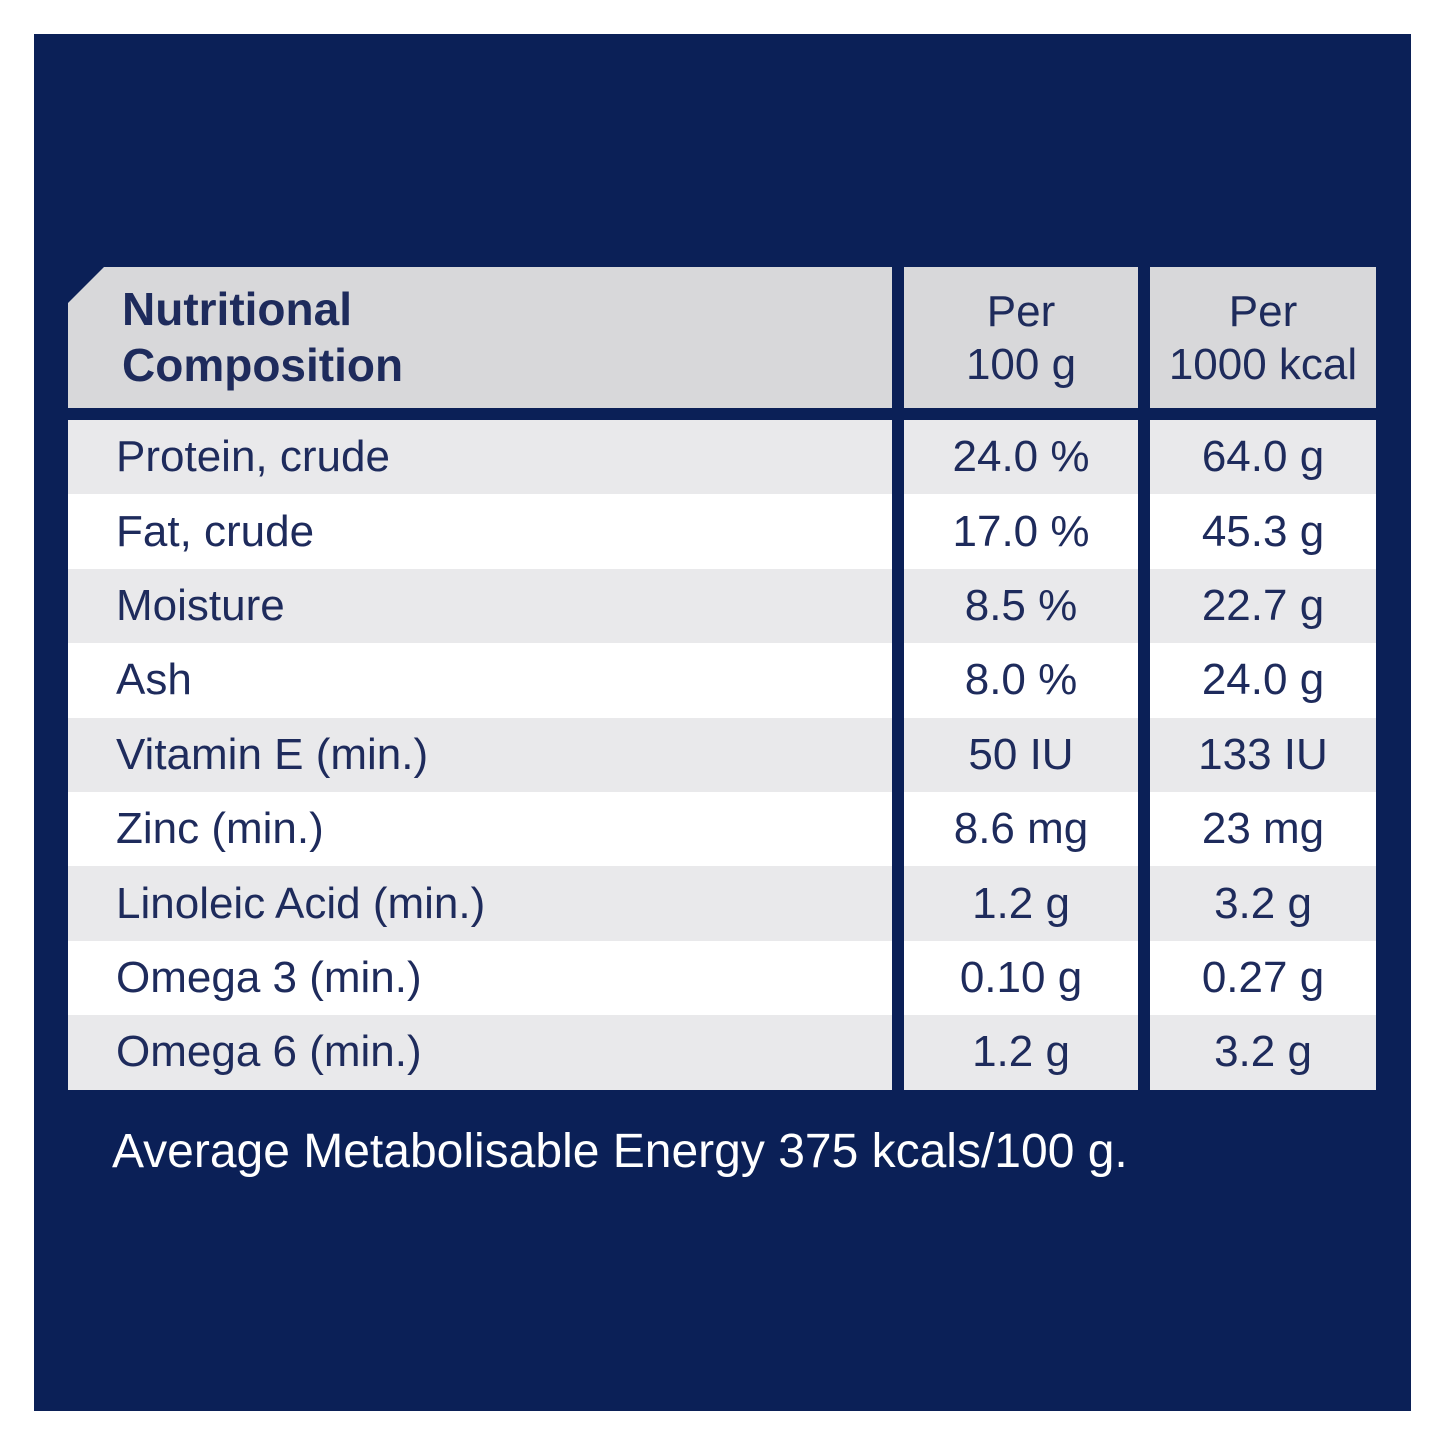 The width and height of the screenshot is (1445, 1445). Describe the element at coordinates (1263, 337) in the screenshot. I see `column-header-per-1000kcal: Per 1000 kcal` at that location.